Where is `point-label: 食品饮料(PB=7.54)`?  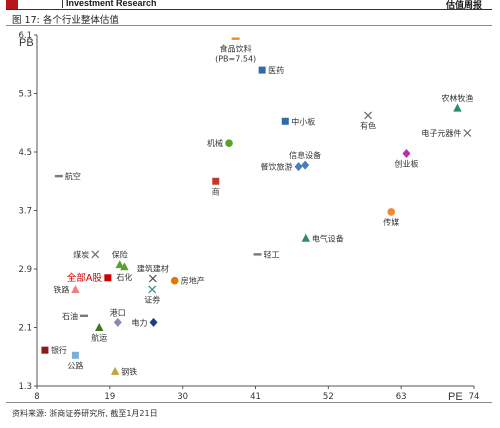
point-label: 食品饮料(PB=7.54) is located at coordinates (235, 54).